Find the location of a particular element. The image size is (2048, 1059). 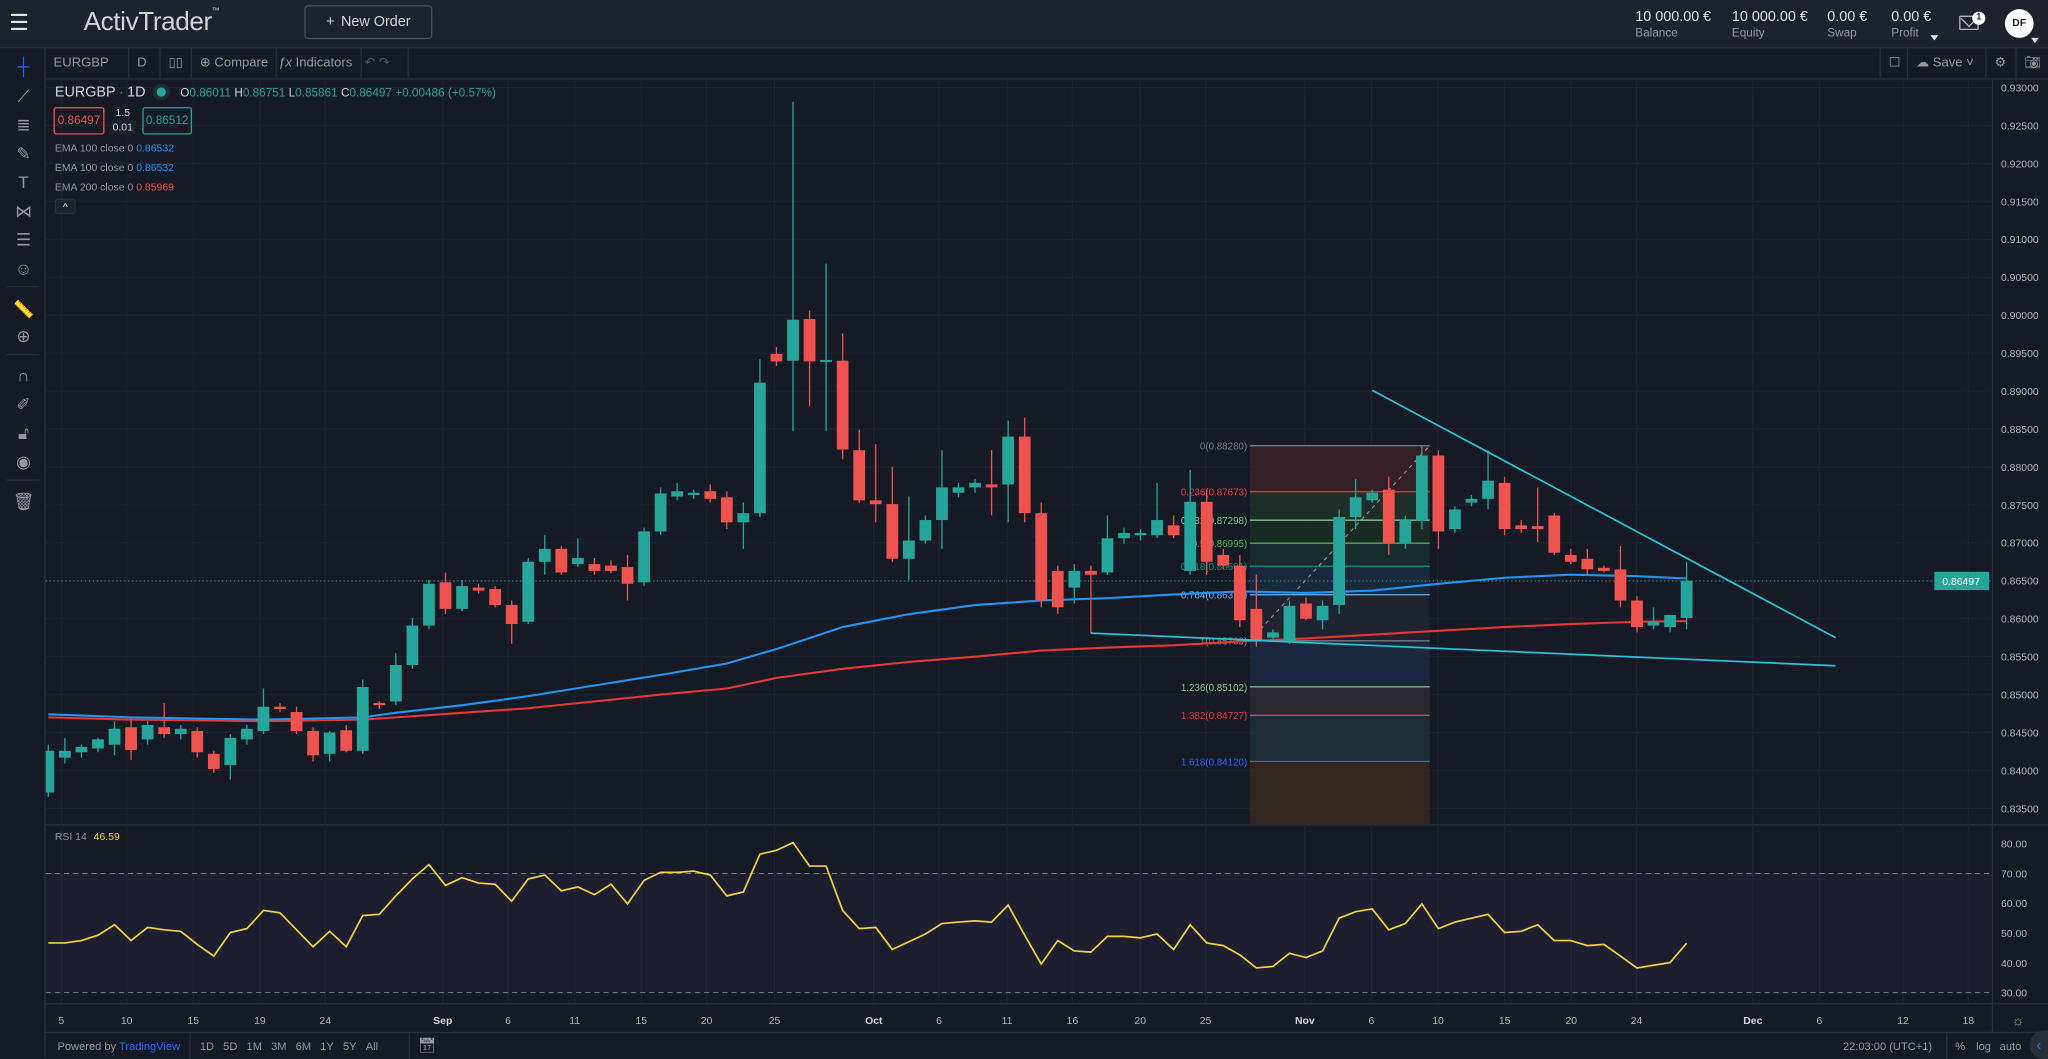

screenshot-button: 📷︎ is located at coordinates (2032, 63).